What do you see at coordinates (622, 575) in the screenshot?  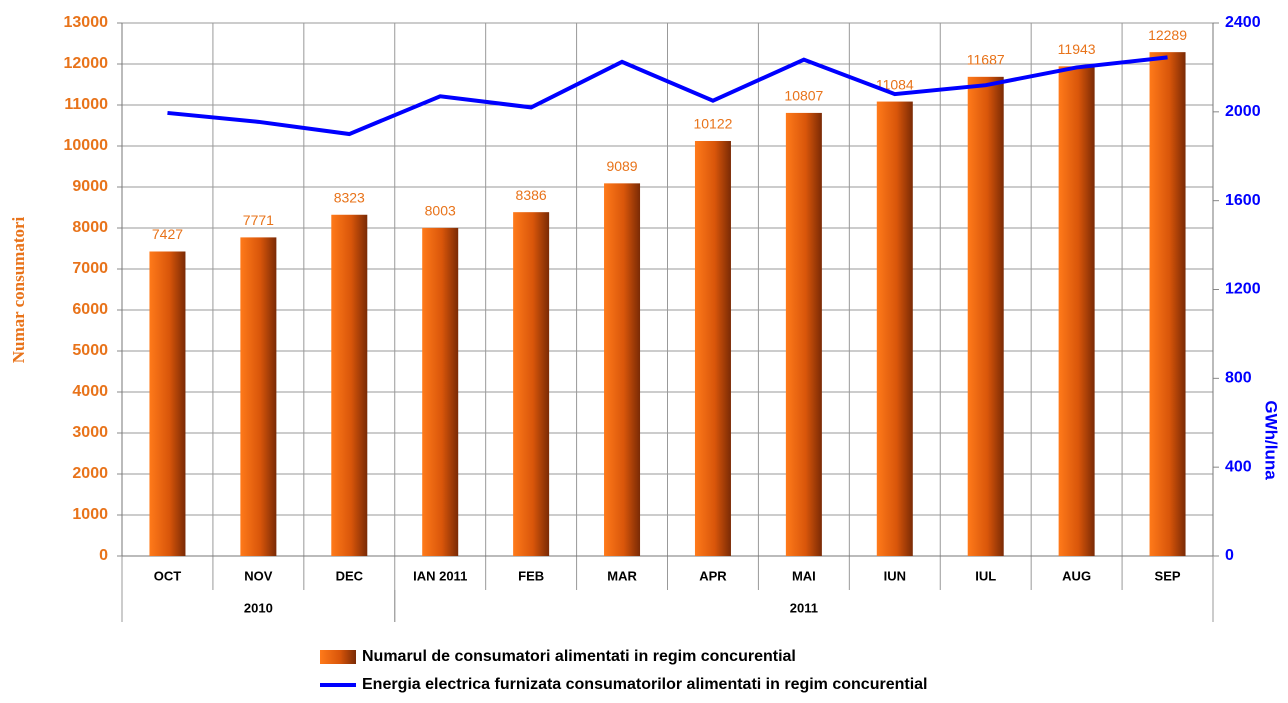 I see `x-tick-label: MAR` at bounding box center [622, 575].